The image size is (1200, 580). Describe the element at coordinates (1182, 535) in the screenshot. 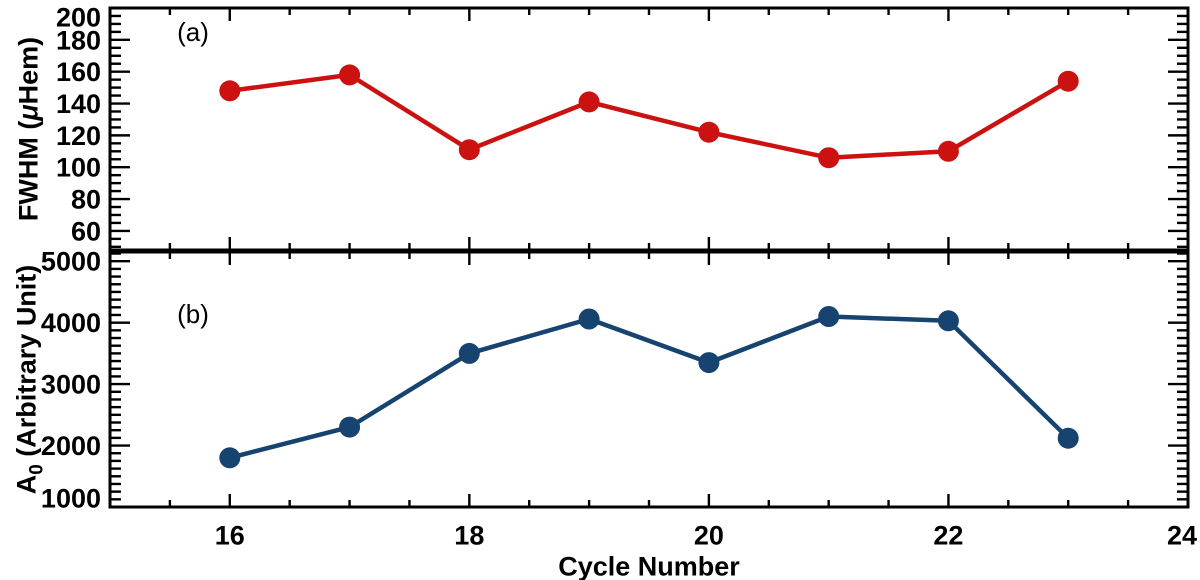

I see `x-tick-label: 24` at that location.